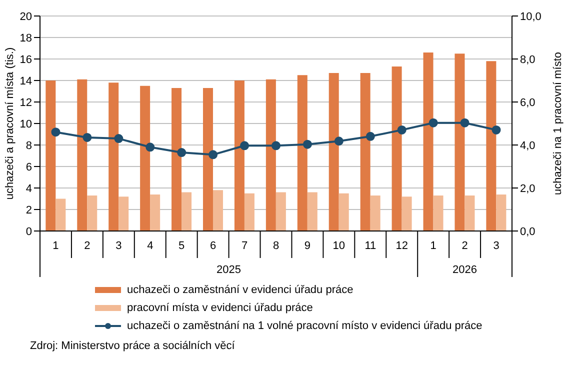  Describe the element at coordinates (528, 146) in the screenshot. I see `y2-tick-label: 4,0` at that location.